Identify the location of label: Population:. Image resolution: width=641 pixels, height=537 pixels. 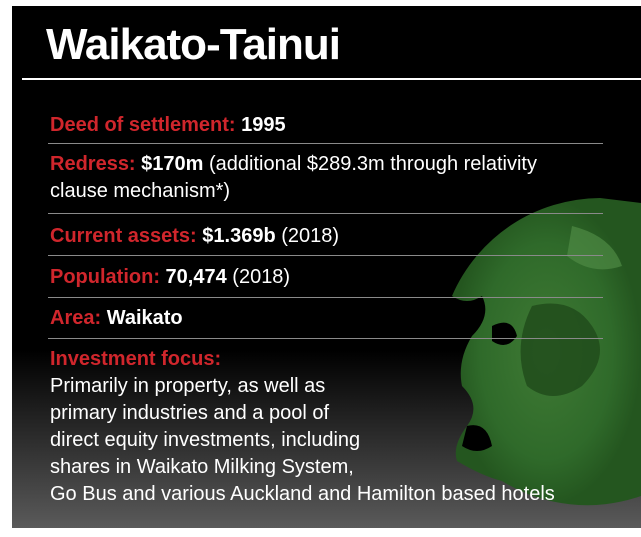
(105, 277).